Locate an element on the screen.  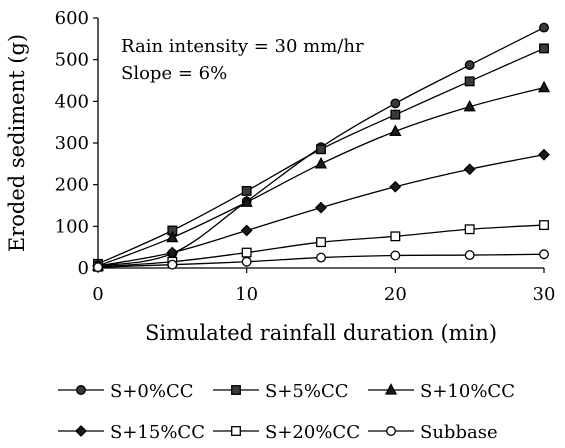
legend-label: S+0%CC is located at coordinates (152, 391).